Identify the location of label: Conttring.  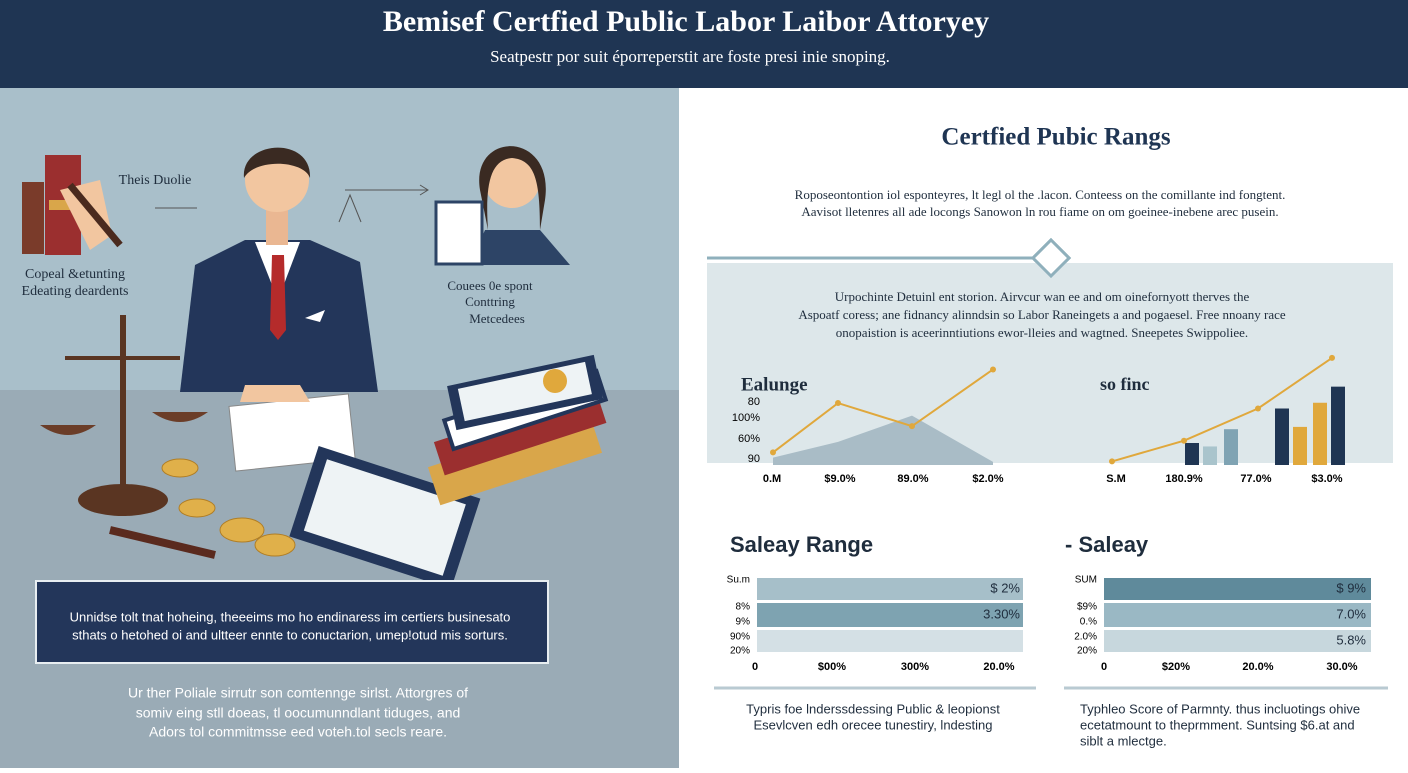
(490, 301).